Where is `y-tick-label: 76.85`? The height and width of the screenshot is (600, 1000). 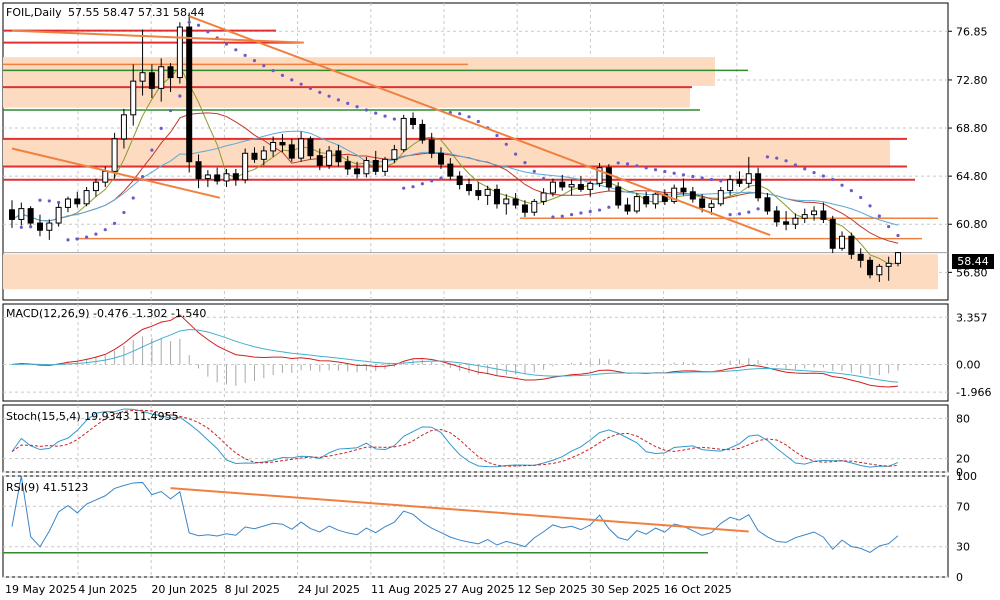
y-tick-label: 76.85 is located at coordinates (972, 31).